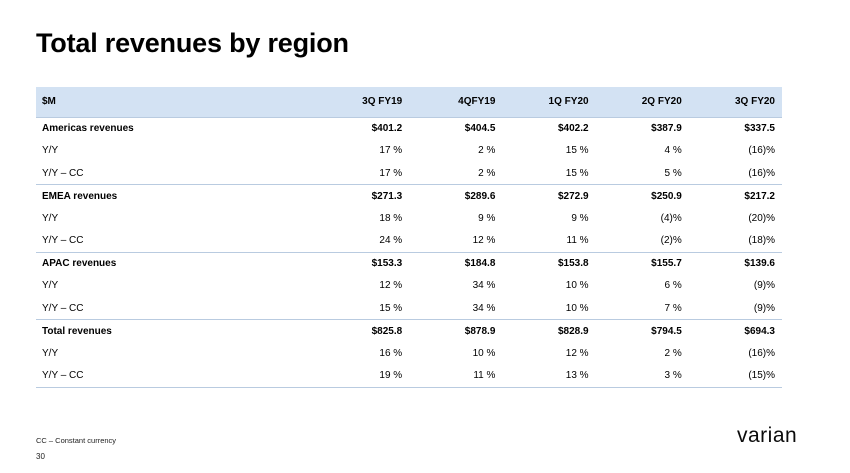 The width and height of the screenshot is (850, 473). I want to click on header-cell-1q-fy20: 1Q FY20, so click(568, 102).